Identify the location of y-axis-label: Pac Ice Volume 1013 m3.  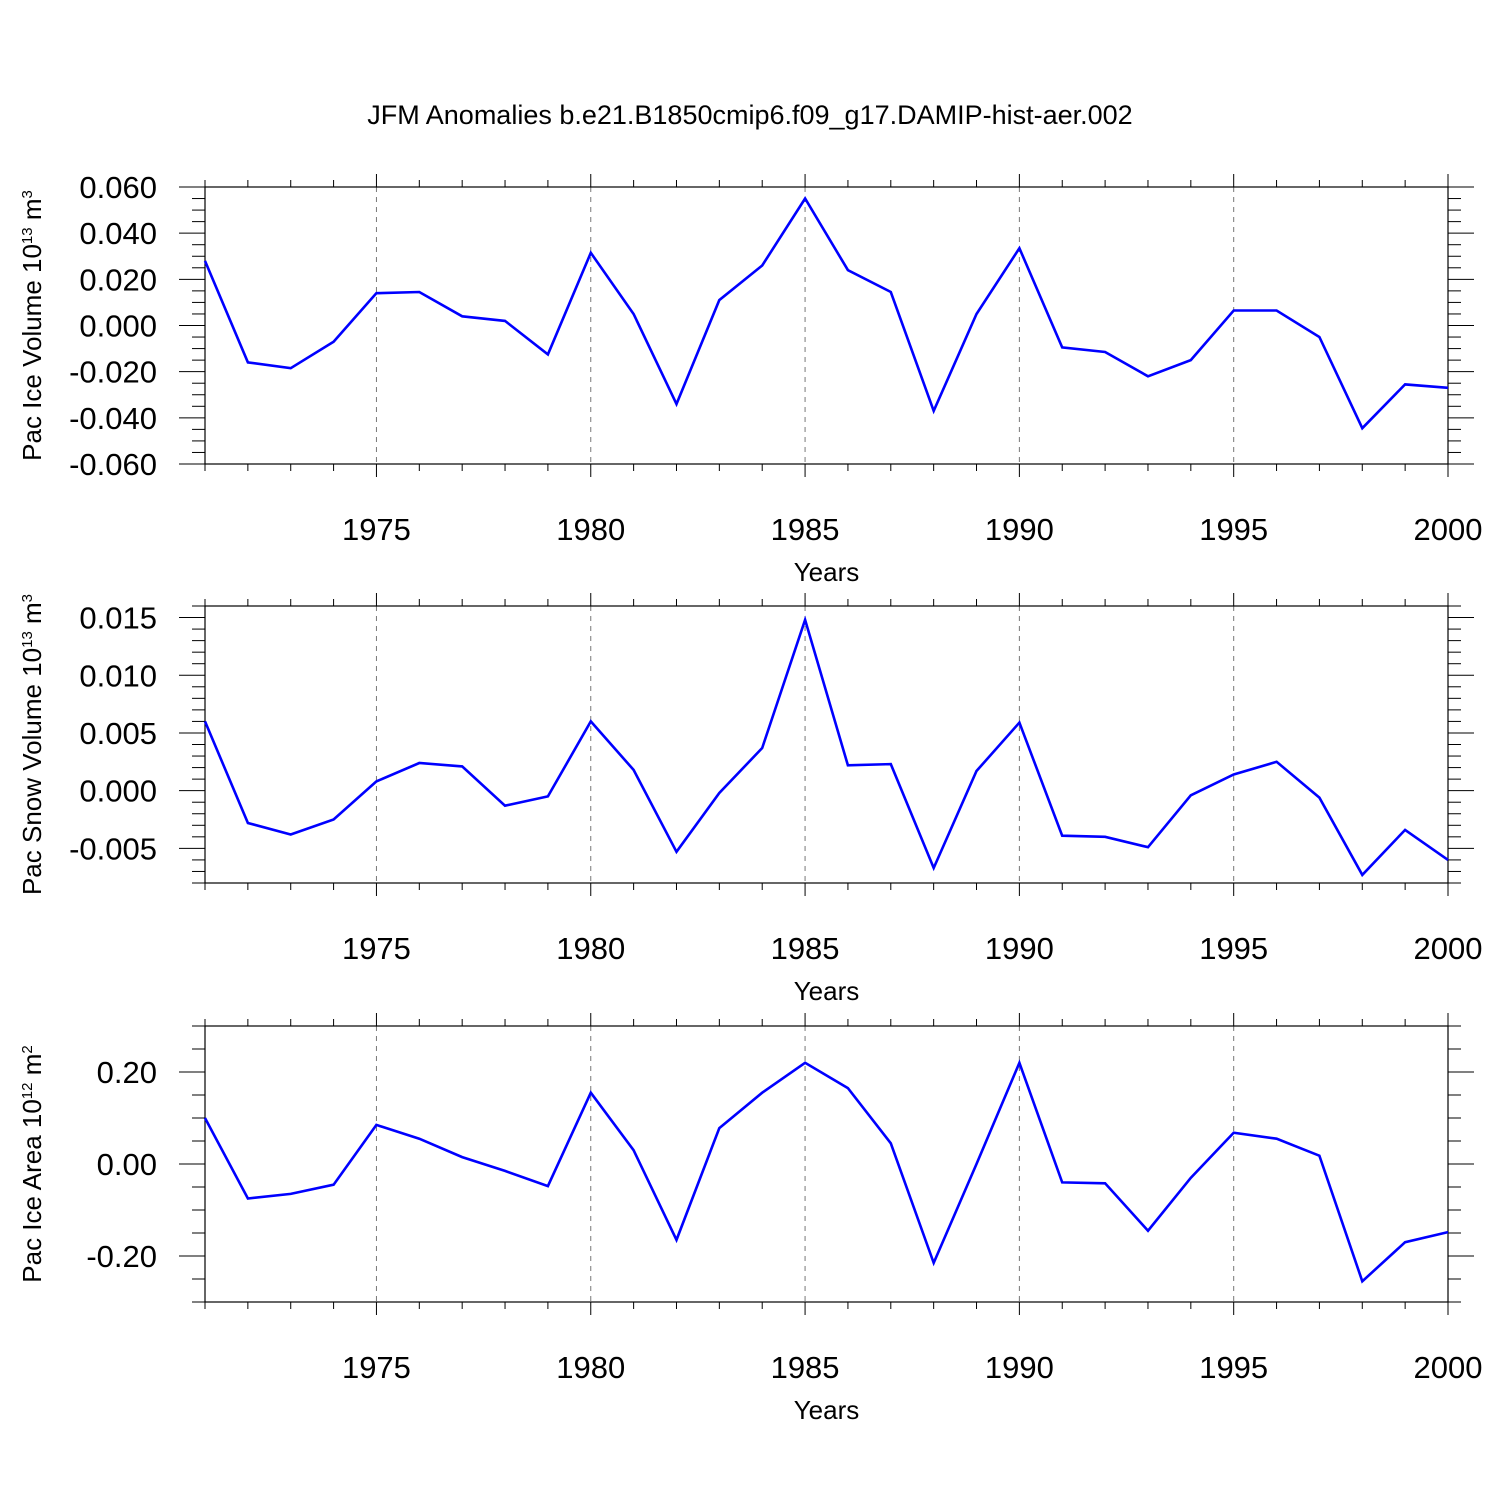
(32, 325).